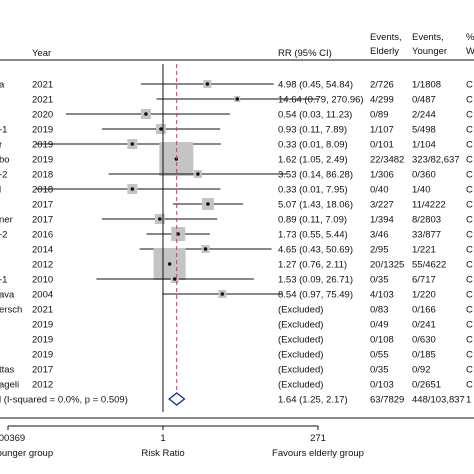 This screenshot has height=474, width=474. Describe the element at coordinates (470, 51) in the screenshot. I see `header-weight-2: W` at that location.